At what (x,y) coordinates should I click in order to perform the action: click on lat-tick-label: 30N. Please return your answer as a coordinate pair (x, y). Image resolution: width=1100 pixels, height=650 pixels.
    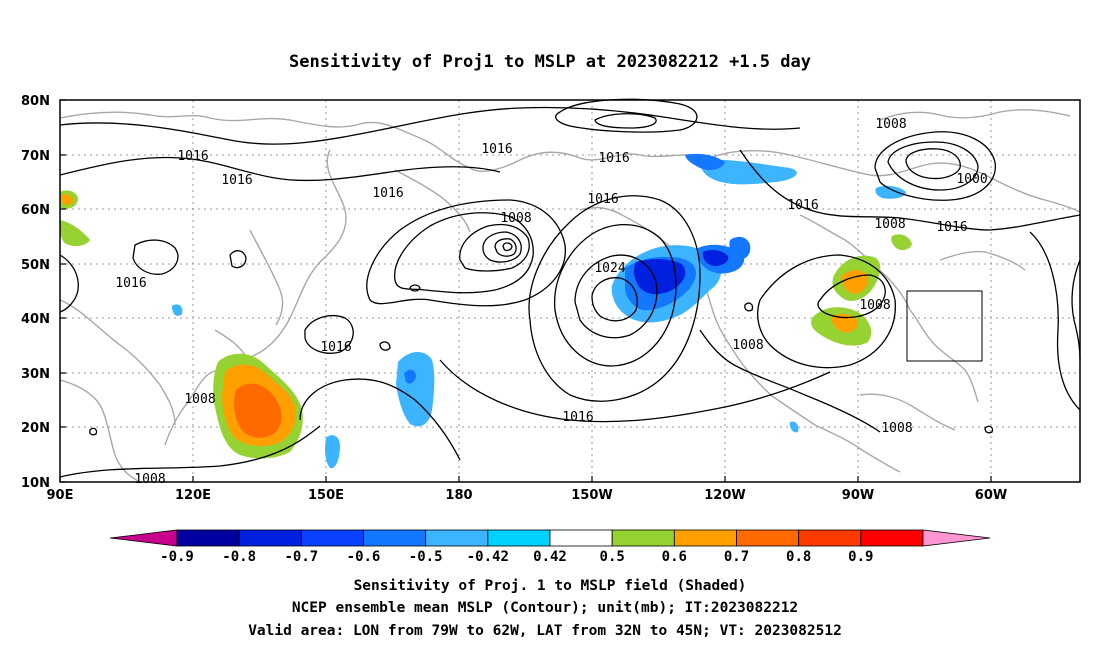
    Looking at the image, I should click on (35, 374).